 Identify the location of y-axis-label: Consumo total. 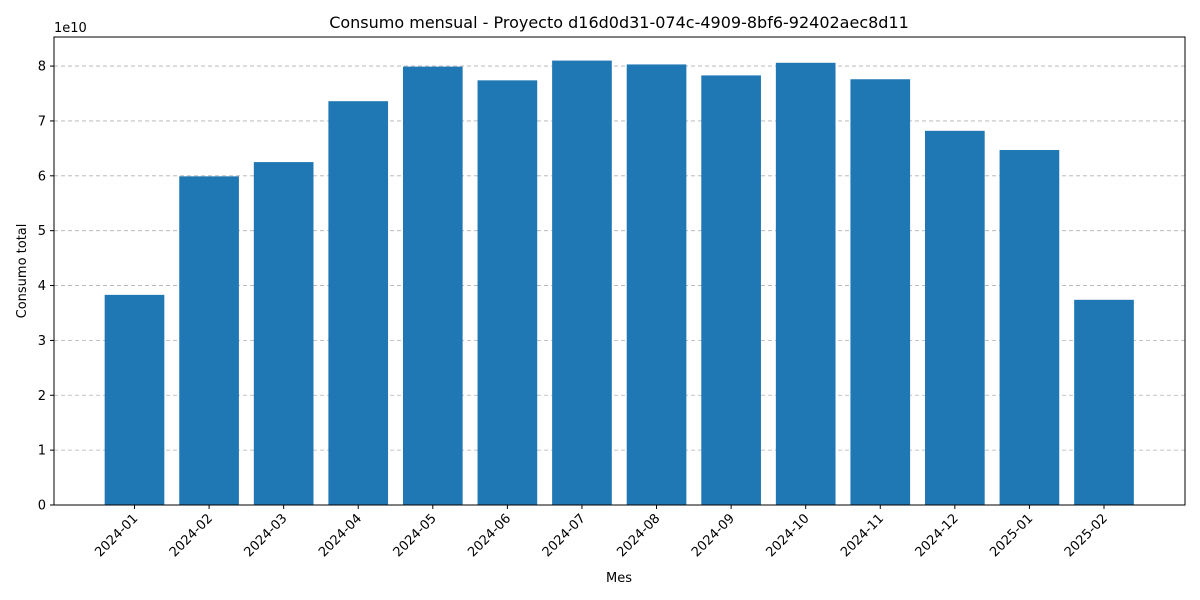
(22, 271).